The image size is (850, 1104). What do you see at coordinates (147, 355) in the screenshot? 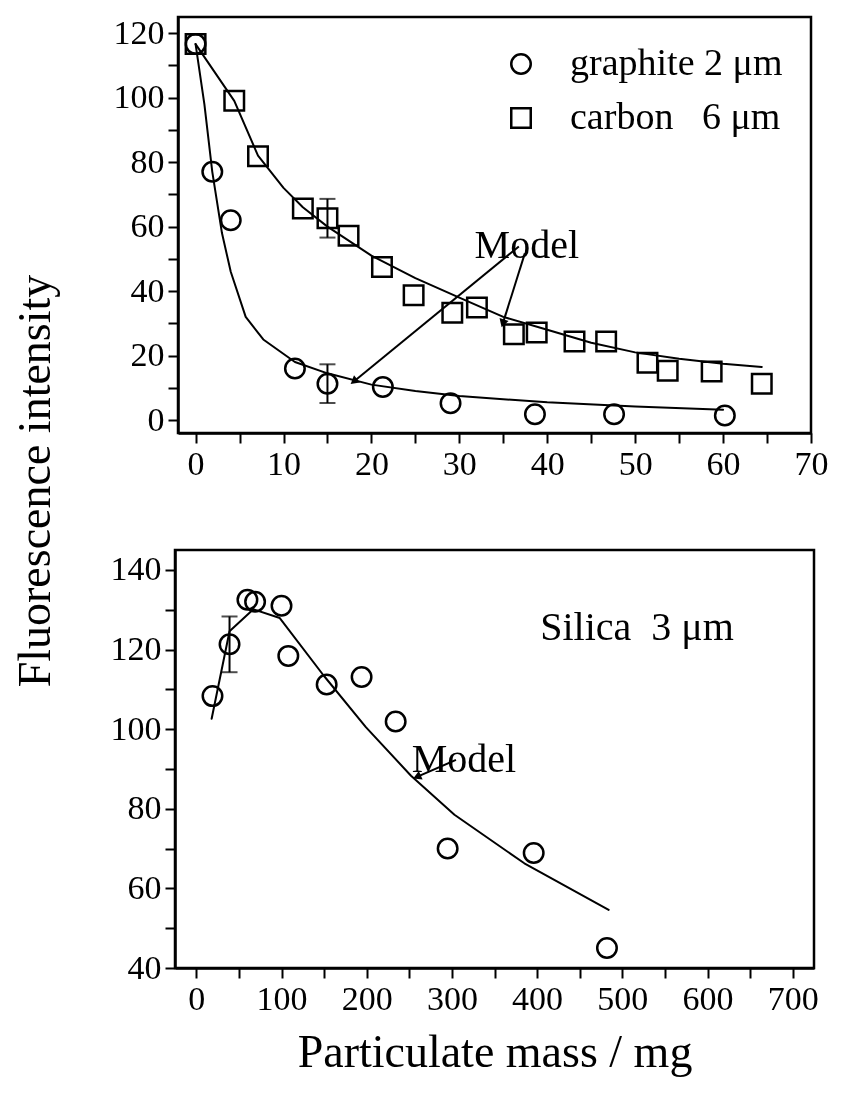
I see `y-tick-label: 20` at bounding box center [147, 355].